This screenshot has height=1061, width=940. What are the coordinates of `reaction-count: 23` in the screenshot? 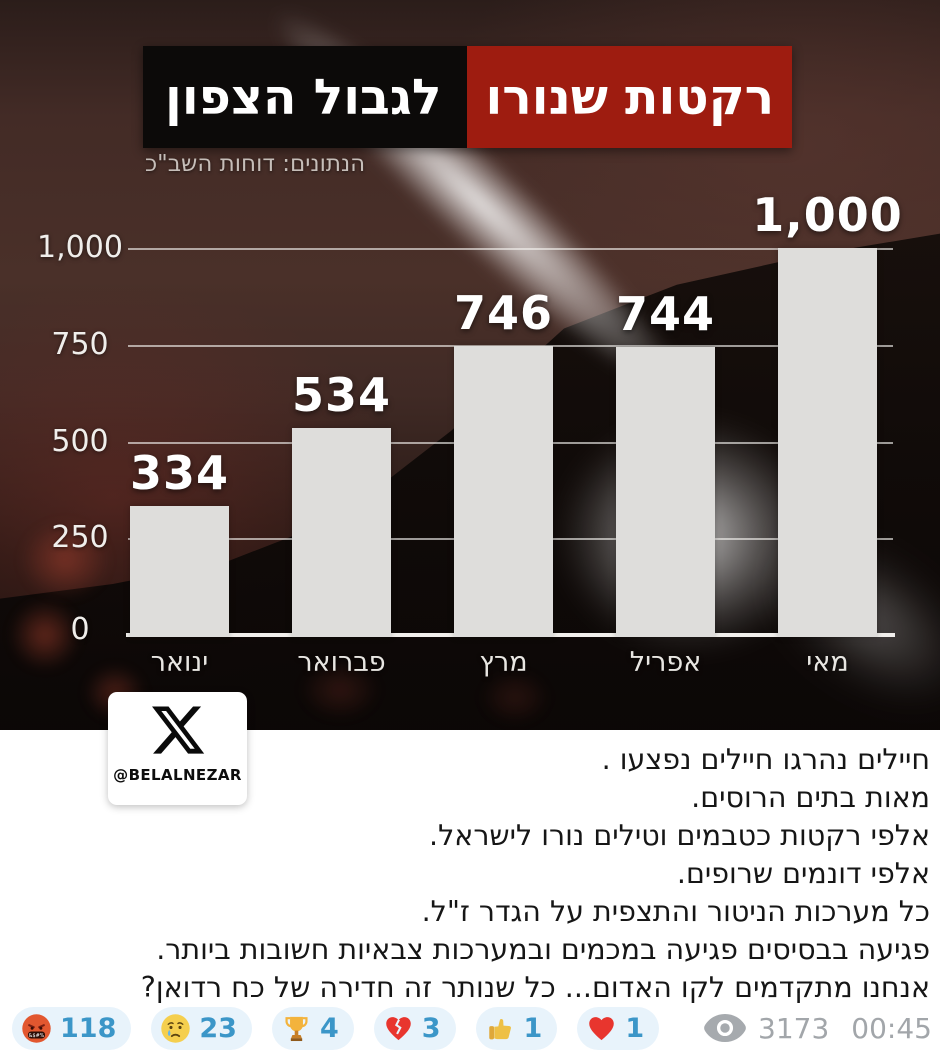 It's located at (218, 1028).